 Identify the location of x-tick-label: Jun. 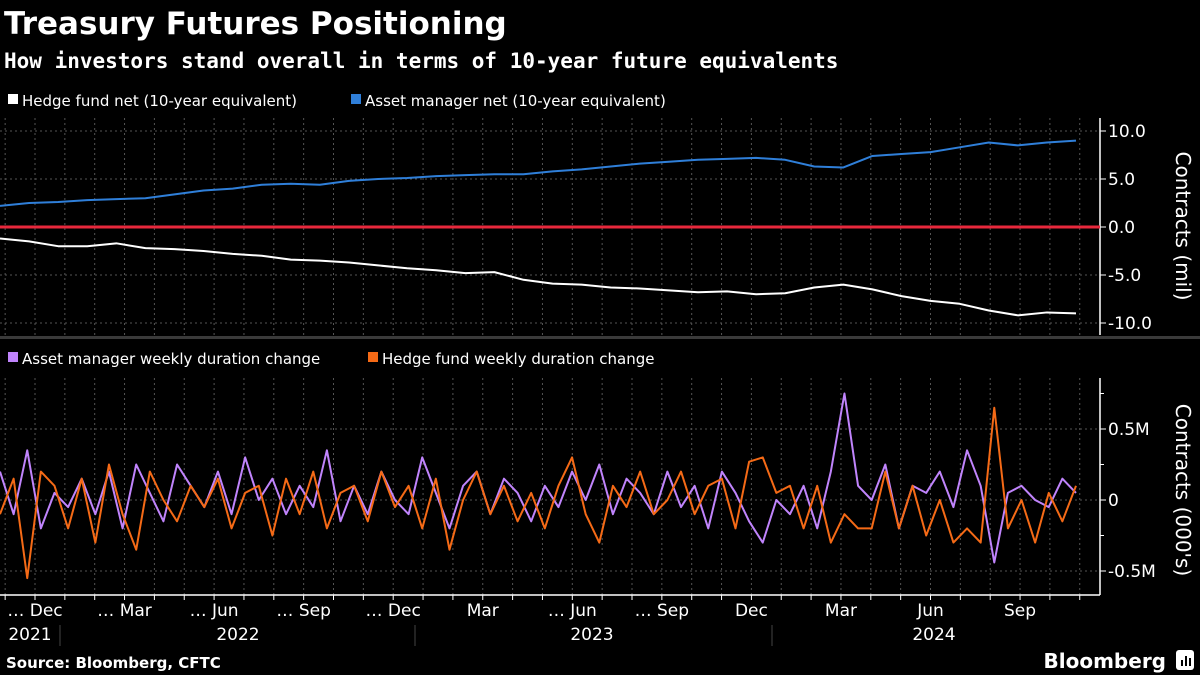
(930, 611).